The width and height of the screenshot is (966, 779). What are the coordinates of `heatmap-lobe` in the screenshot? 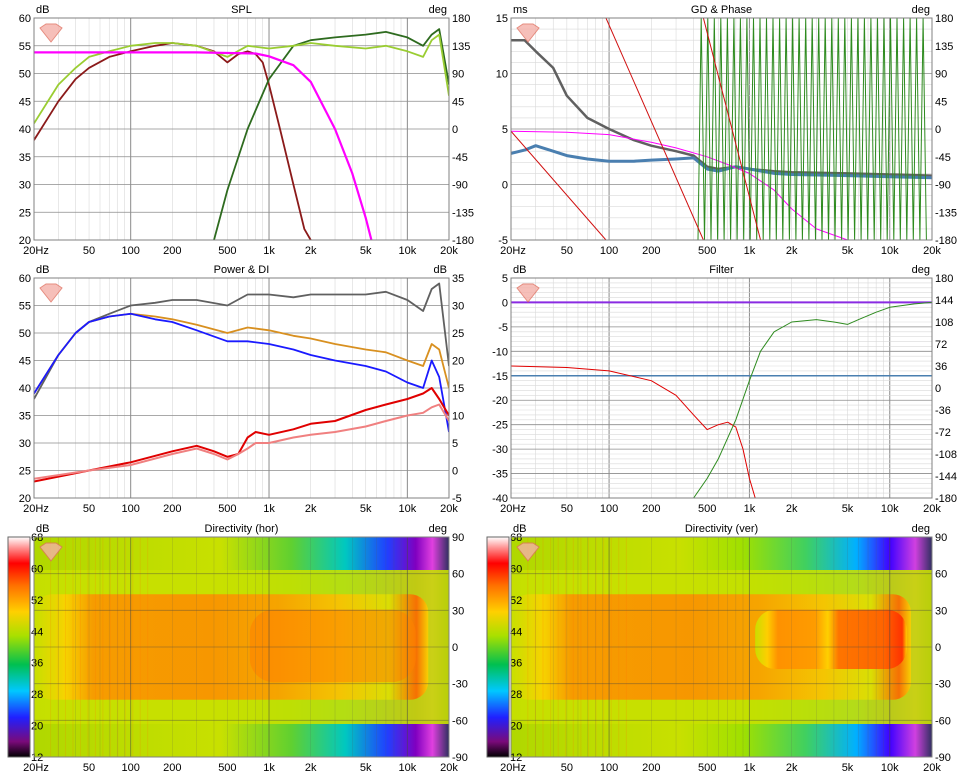 It's located at (332, 646).